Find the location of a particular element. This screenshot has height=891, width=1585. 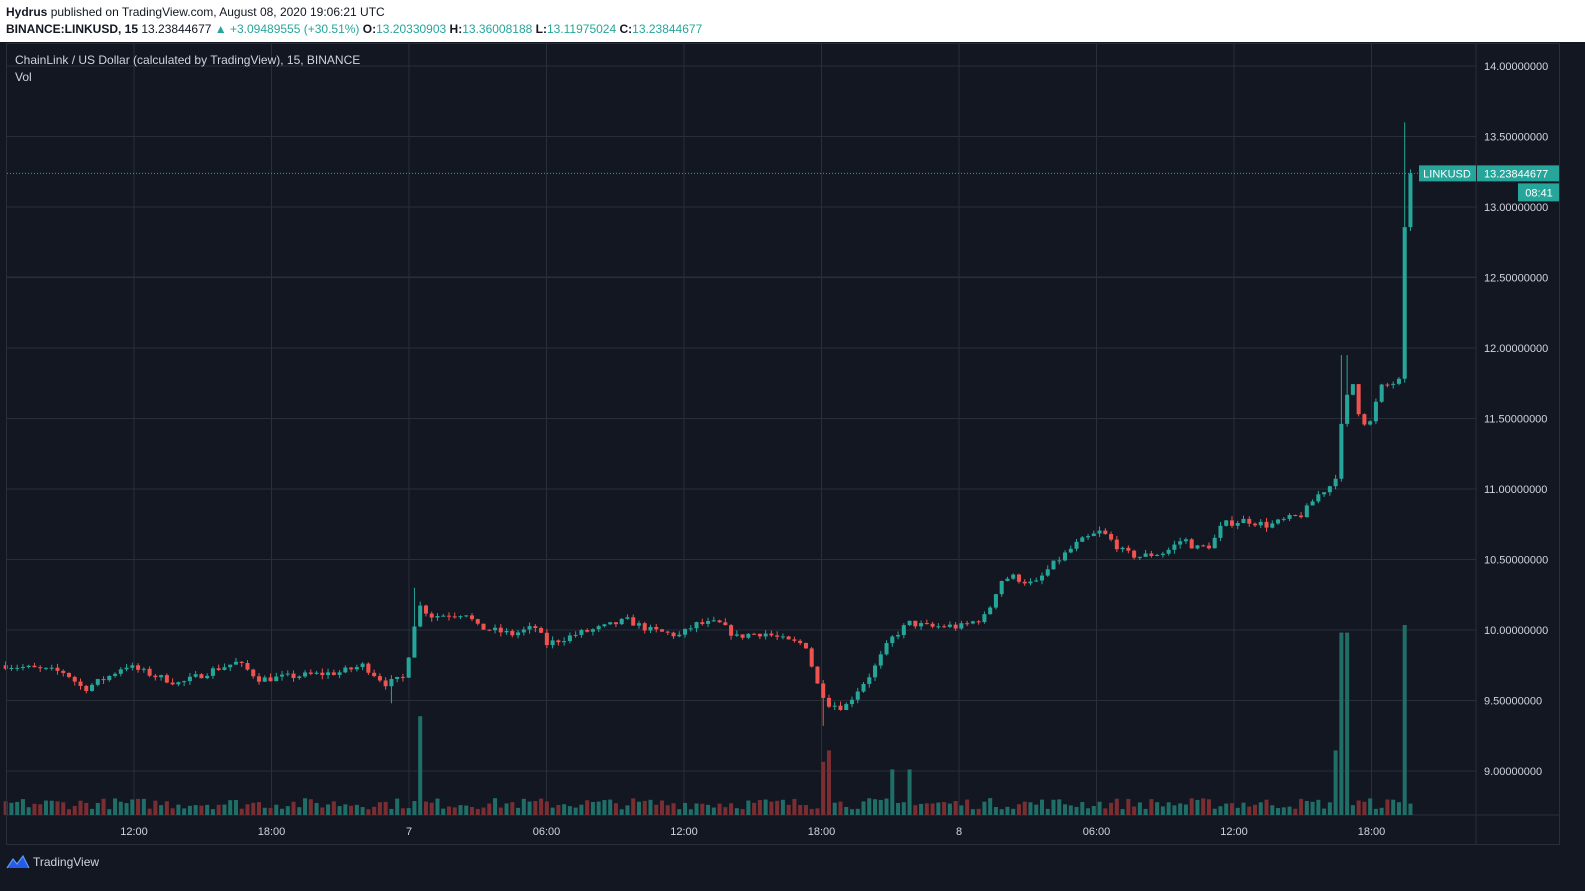

last-price-tag-label: 13.23844677 is located at coordinates (1516, 174).